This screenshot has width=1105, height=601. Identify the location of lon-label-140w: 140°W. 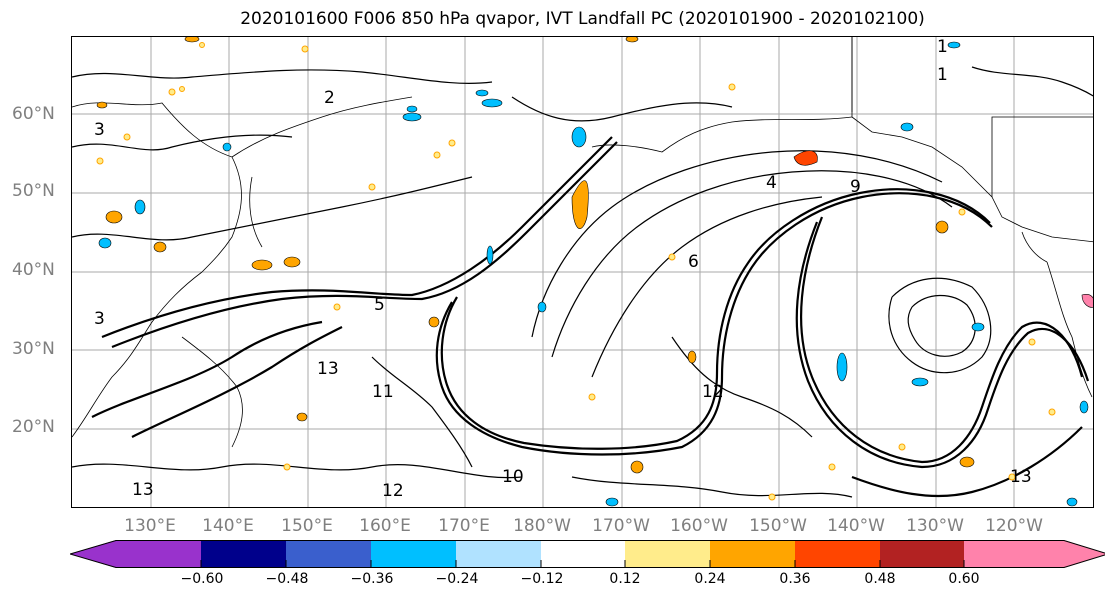
(856, 526).